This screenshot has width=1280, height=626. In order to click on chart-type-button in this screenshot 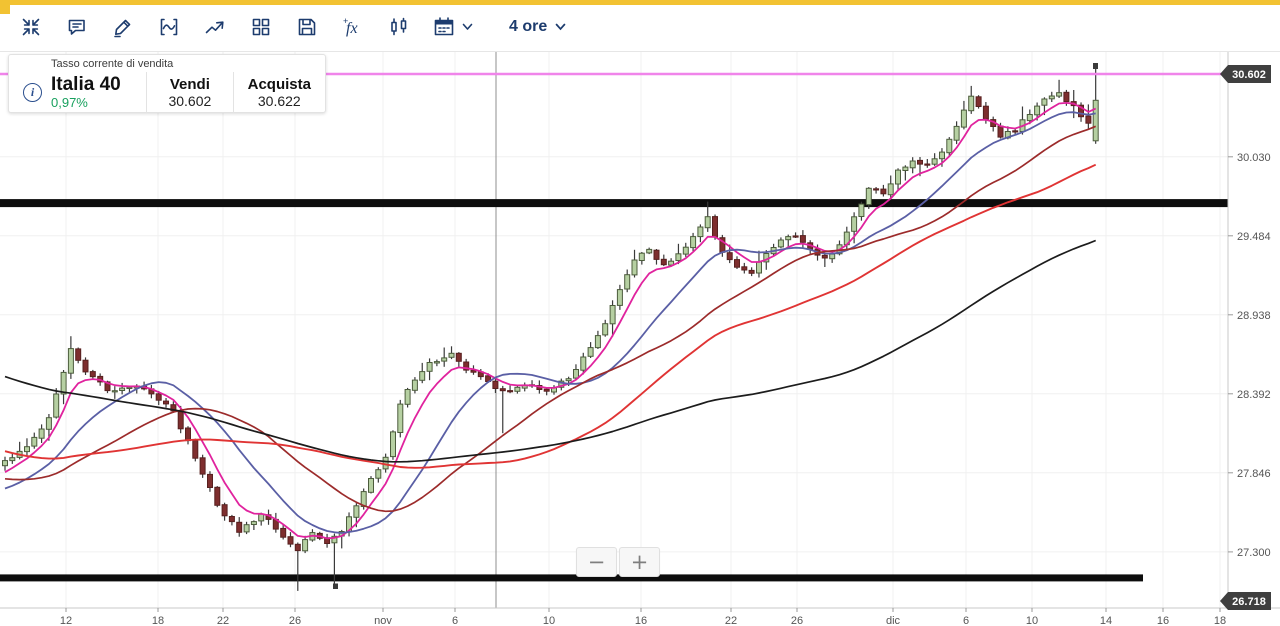, I will do `click(399, 27)`.